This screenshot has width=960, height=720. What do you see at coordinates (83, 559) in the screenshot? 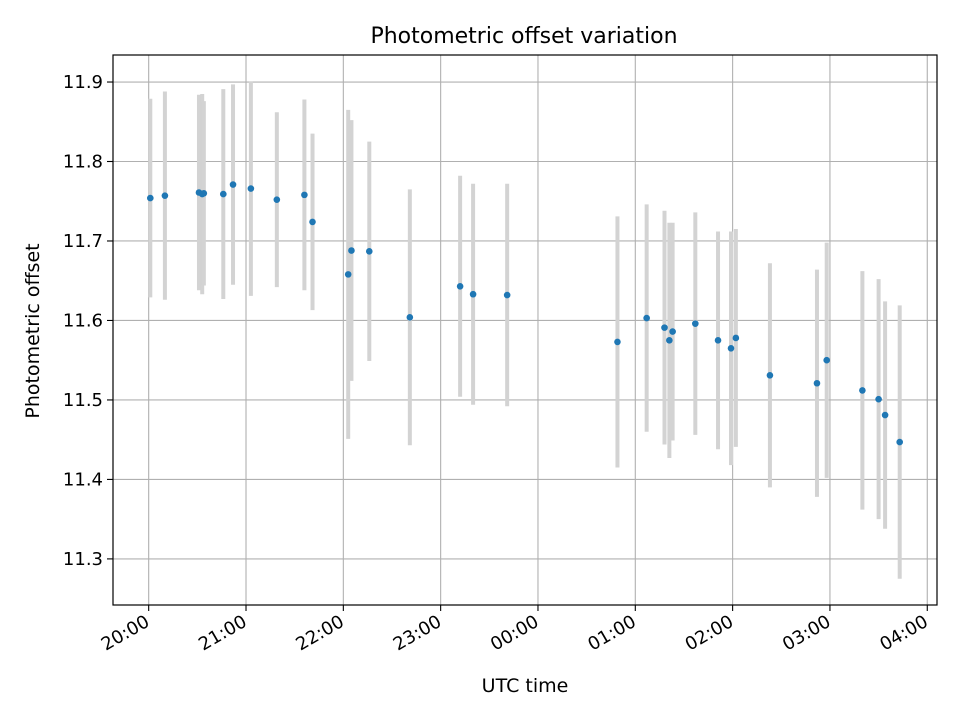
I see `y-tick-label: 11.3` at bounding box center [83, 559].